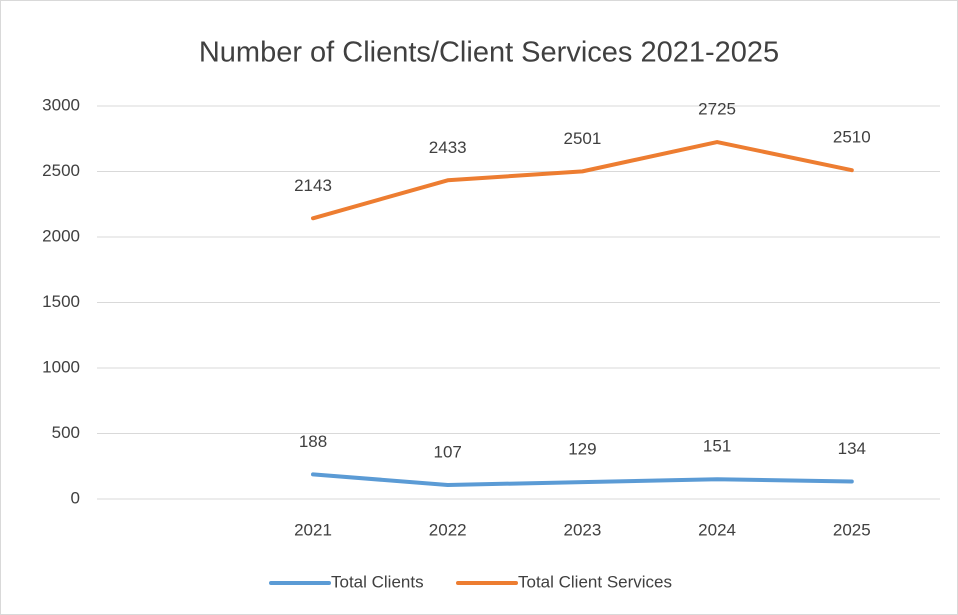  I want to click on data-label: 2725, so click(717, 109).